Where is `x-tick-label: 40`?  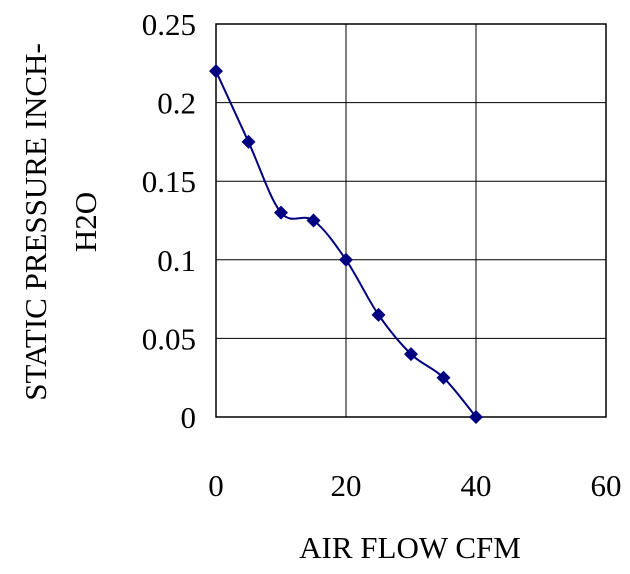
x-tick-label: 40 is located at coordinates (476, 485).